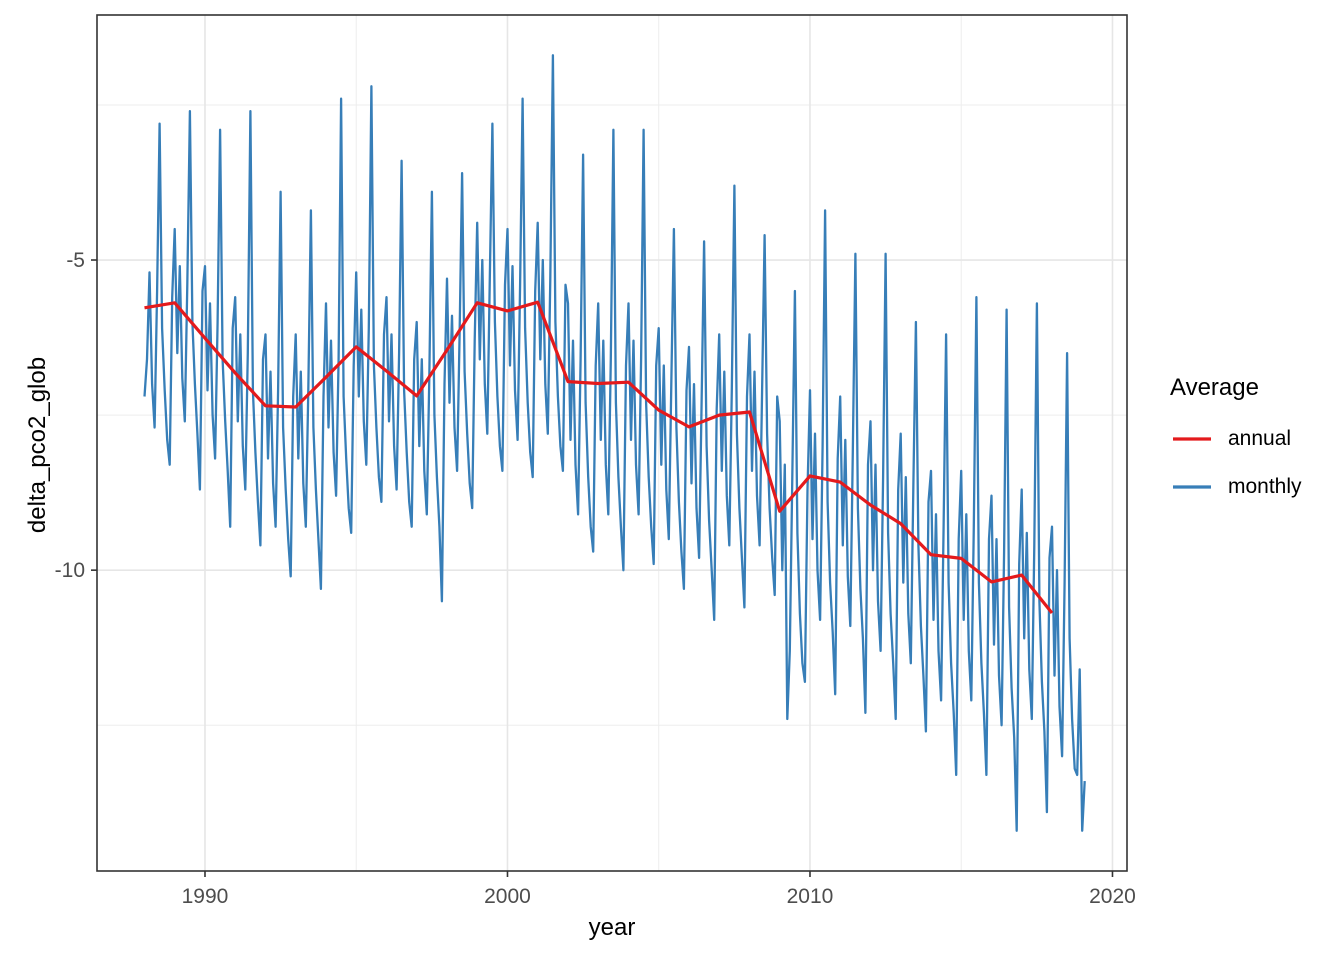 This screenshot has width=1344, height=960. What do you see at coordinates (1192, 439) in the screenshot?
I see `annual-key-line` at bounding box center [1192, 439].